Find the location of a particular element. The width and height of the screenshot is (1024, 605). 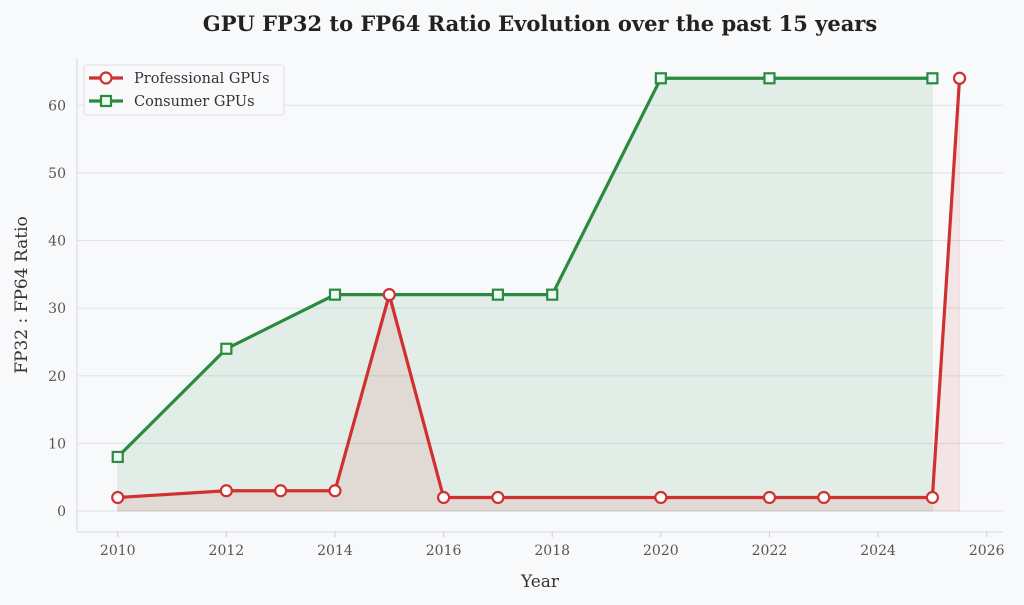

legend-label: Consumer GPUs is located at coordinates (194, 102).